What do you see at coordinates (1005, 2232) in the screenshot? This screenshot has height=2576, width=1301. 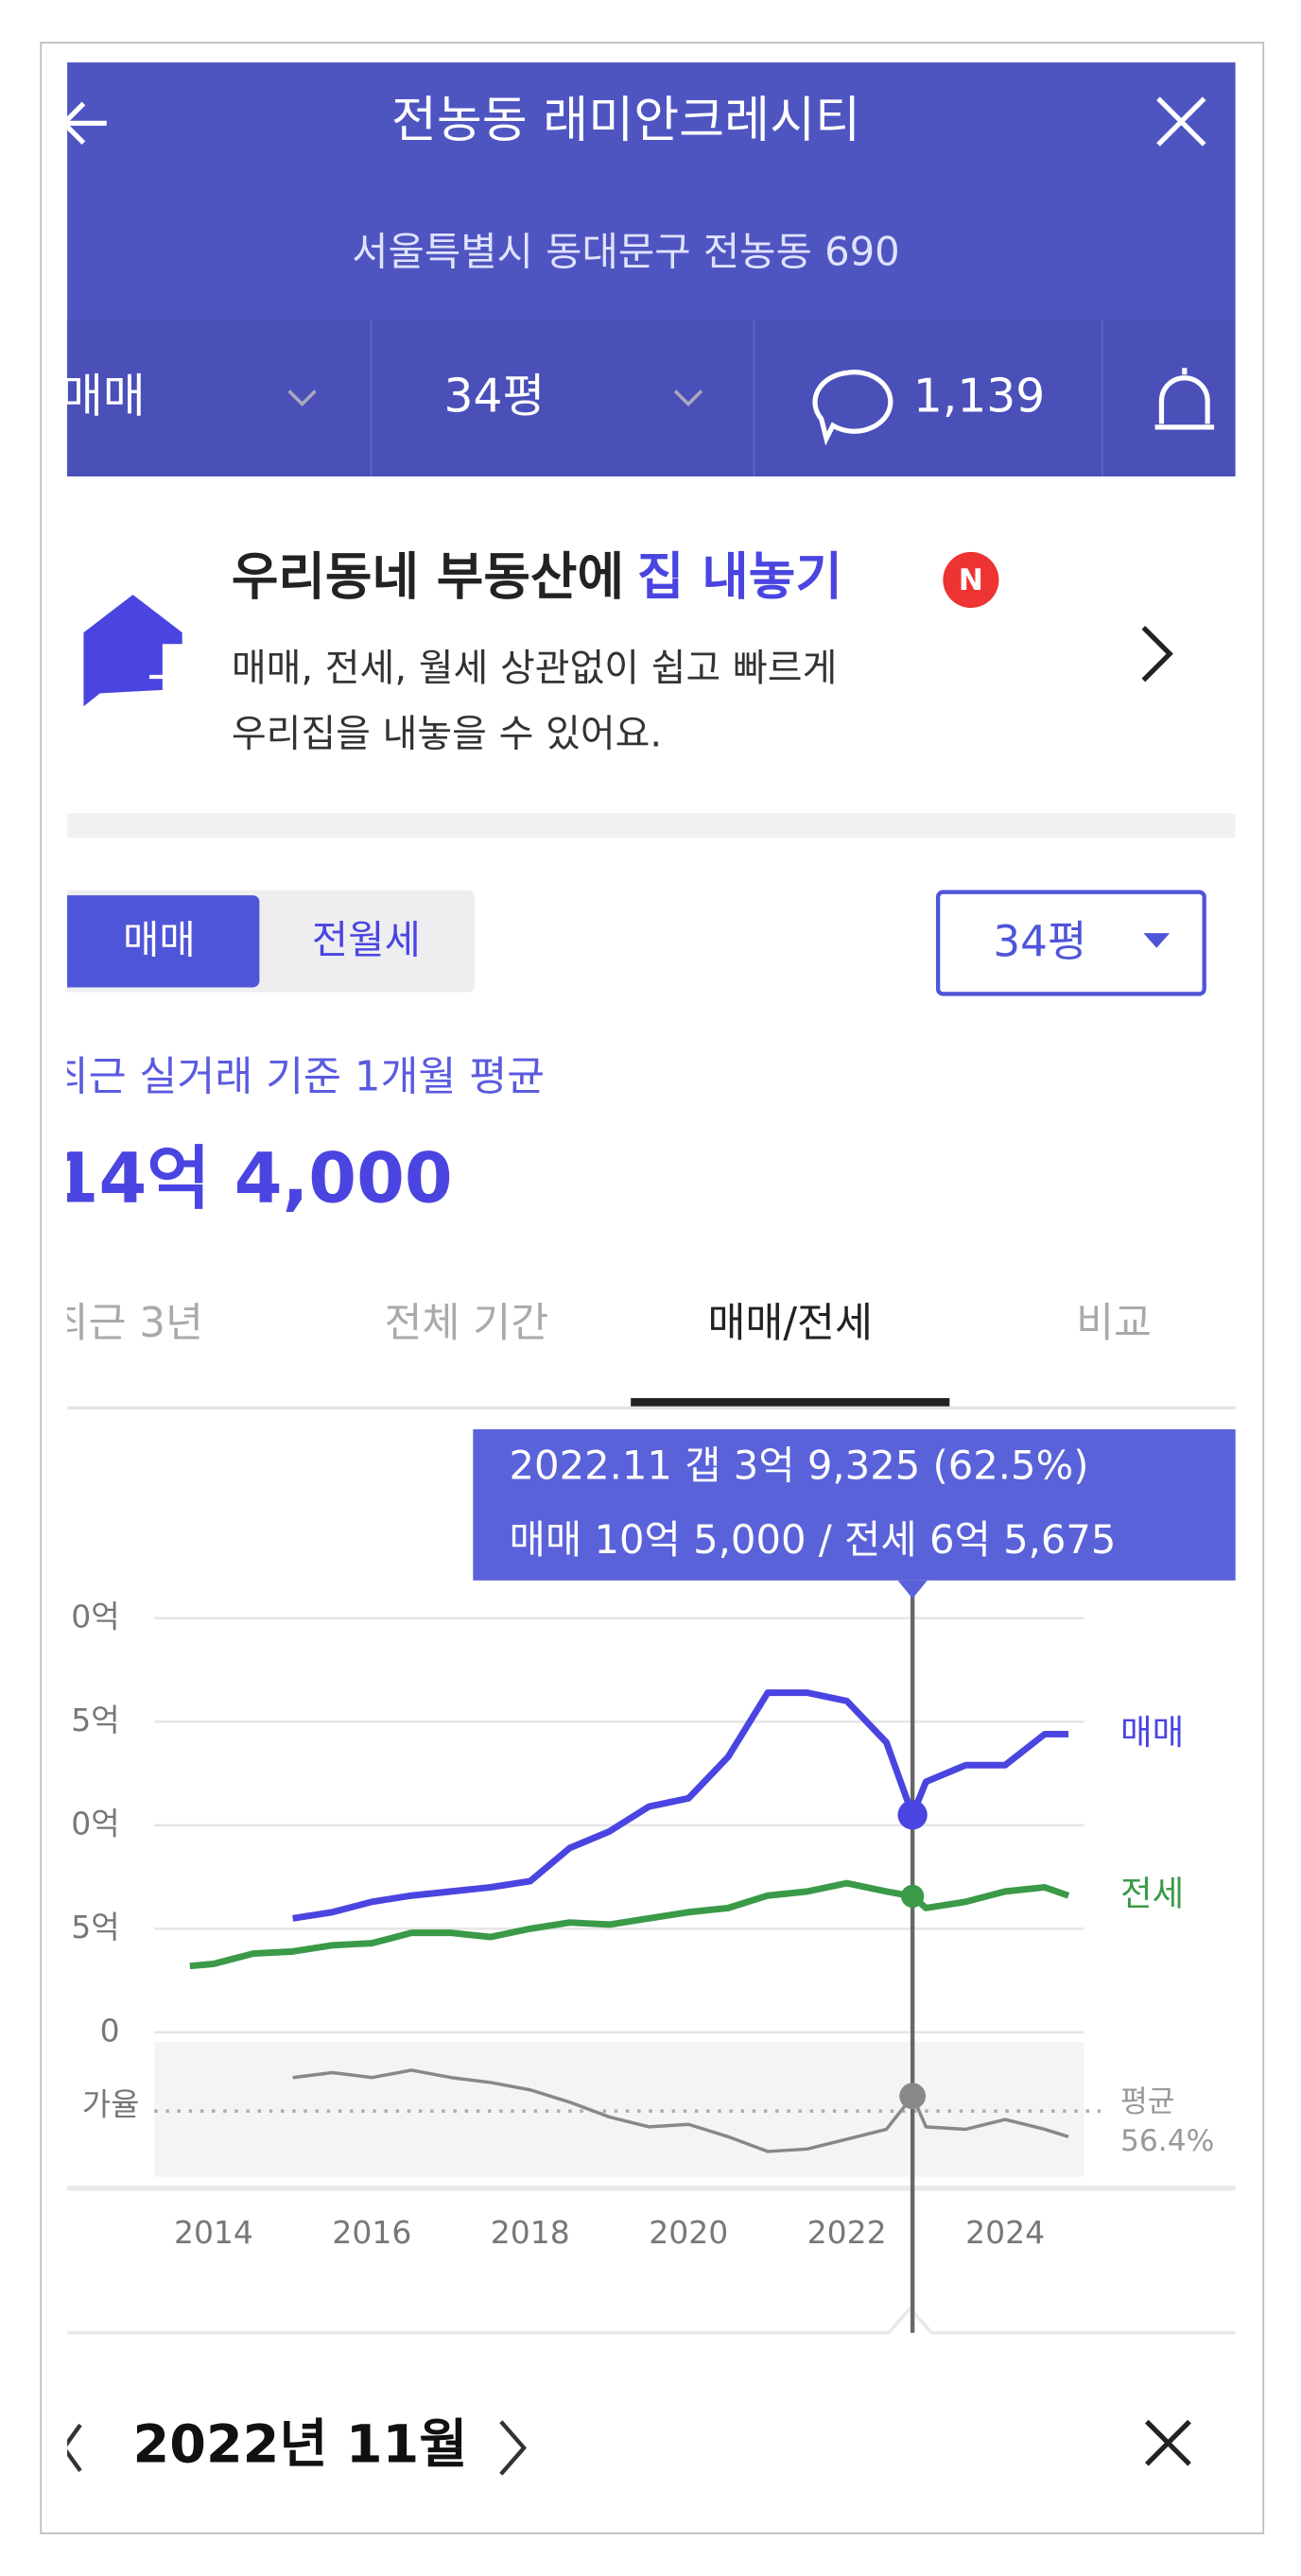 I see `x-tick-label: 2024` at bounding box center [1005, 2232].